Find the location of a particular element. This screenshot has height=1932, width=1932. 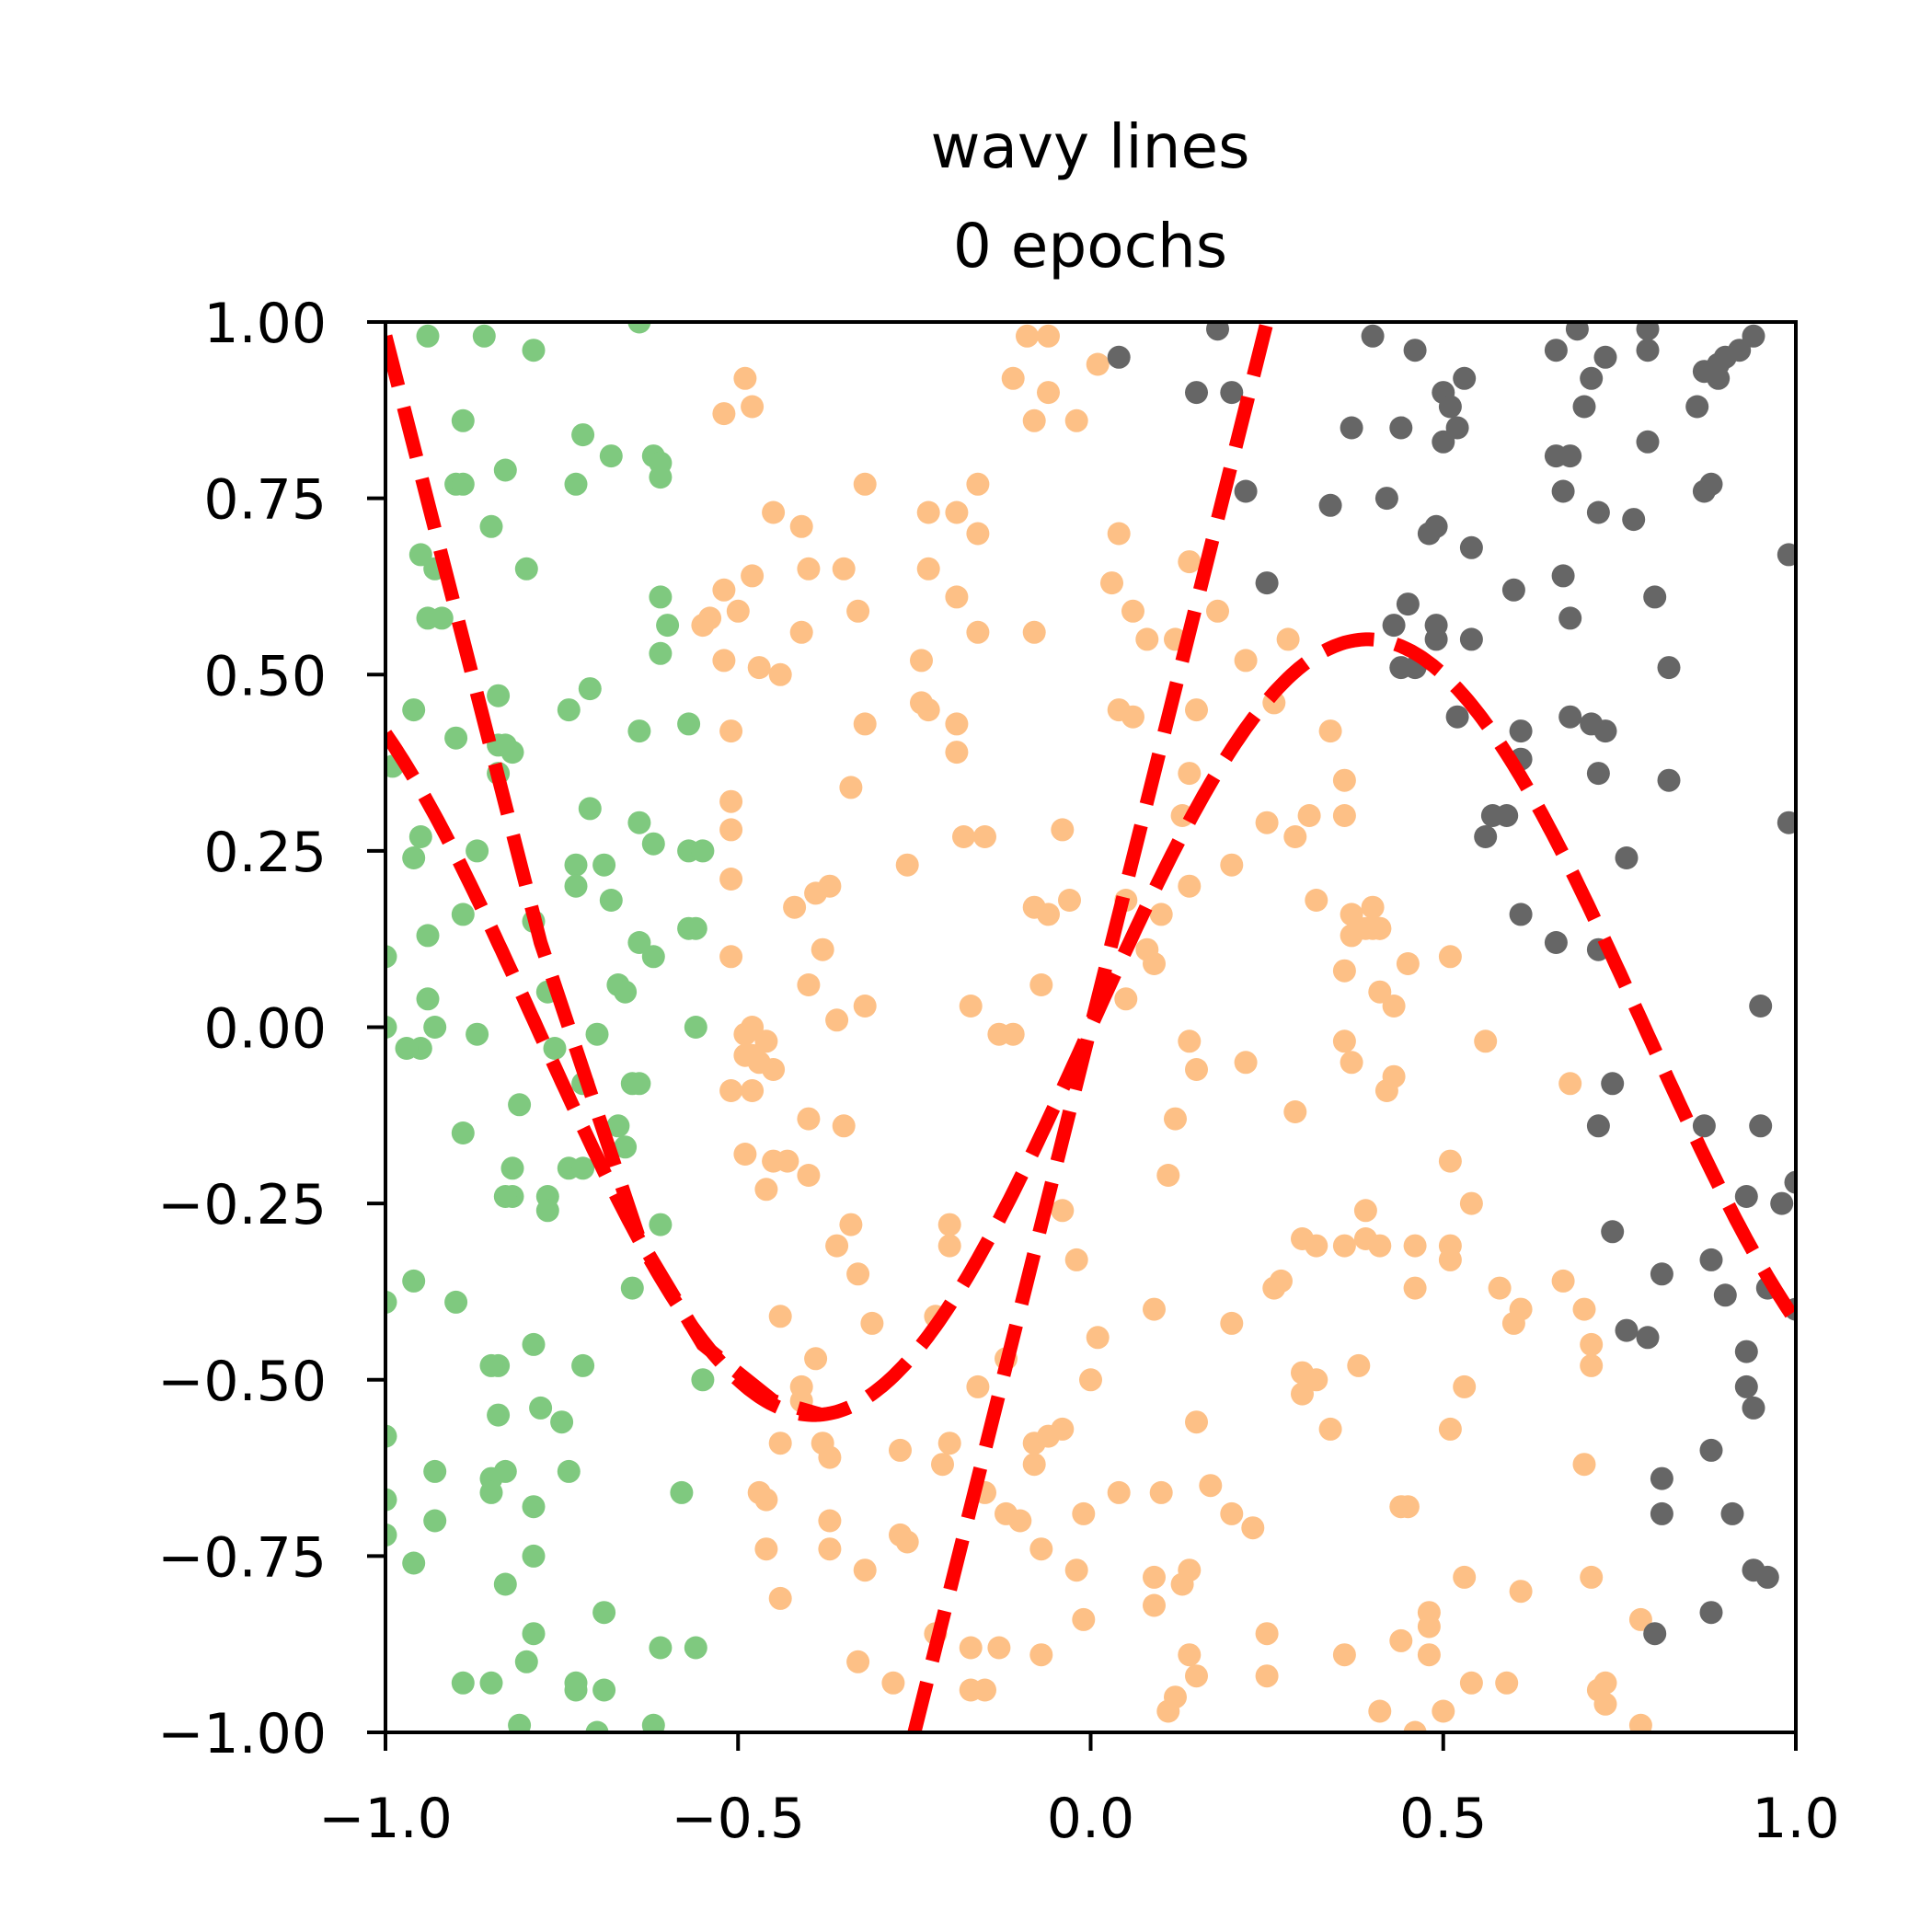

y-tick-label: 0.00 is located at coordinates (265, 1029).